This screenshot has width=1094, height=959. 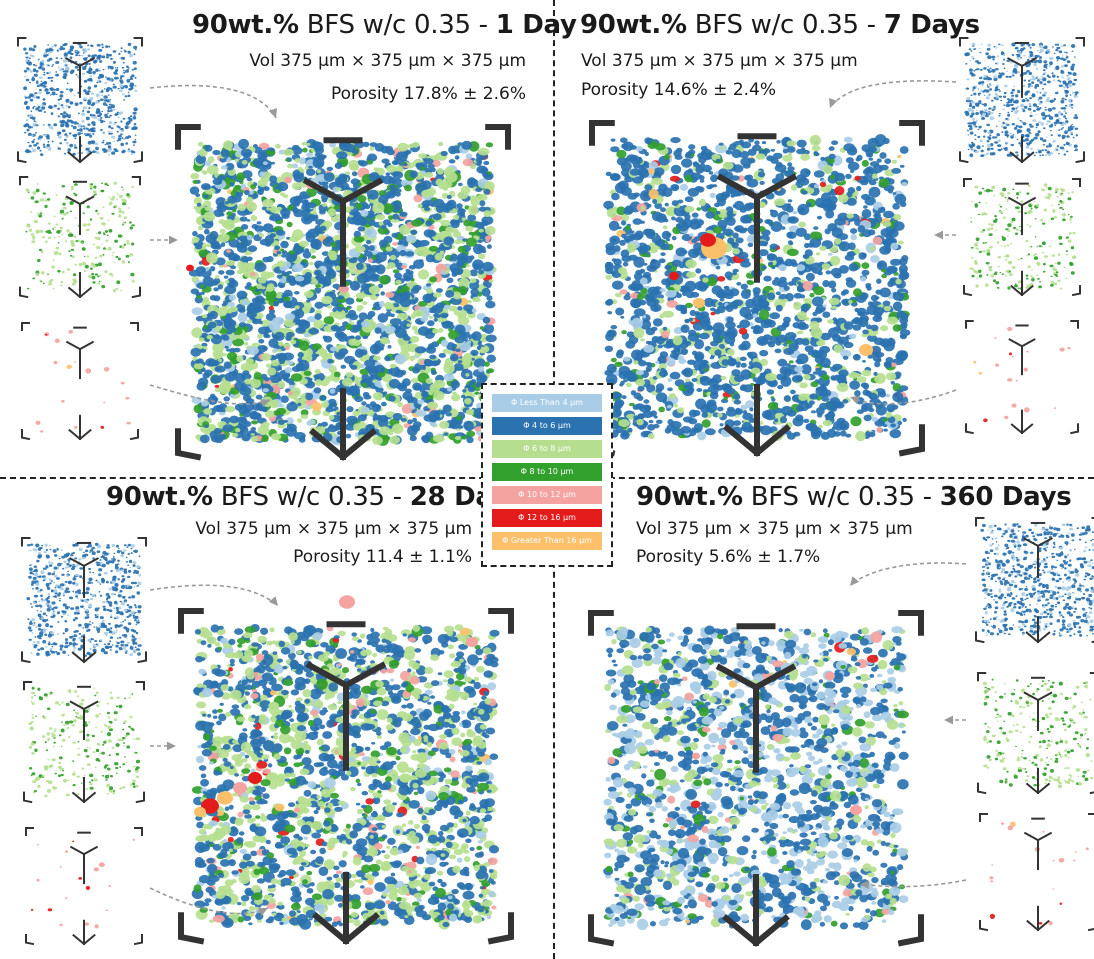 What do you see at coordinates (315, 497) in the screenshot?
I see `panel-title: 90wt.% BFS w/c 0.35 - 28 Days` at bounding box center [315, 497].